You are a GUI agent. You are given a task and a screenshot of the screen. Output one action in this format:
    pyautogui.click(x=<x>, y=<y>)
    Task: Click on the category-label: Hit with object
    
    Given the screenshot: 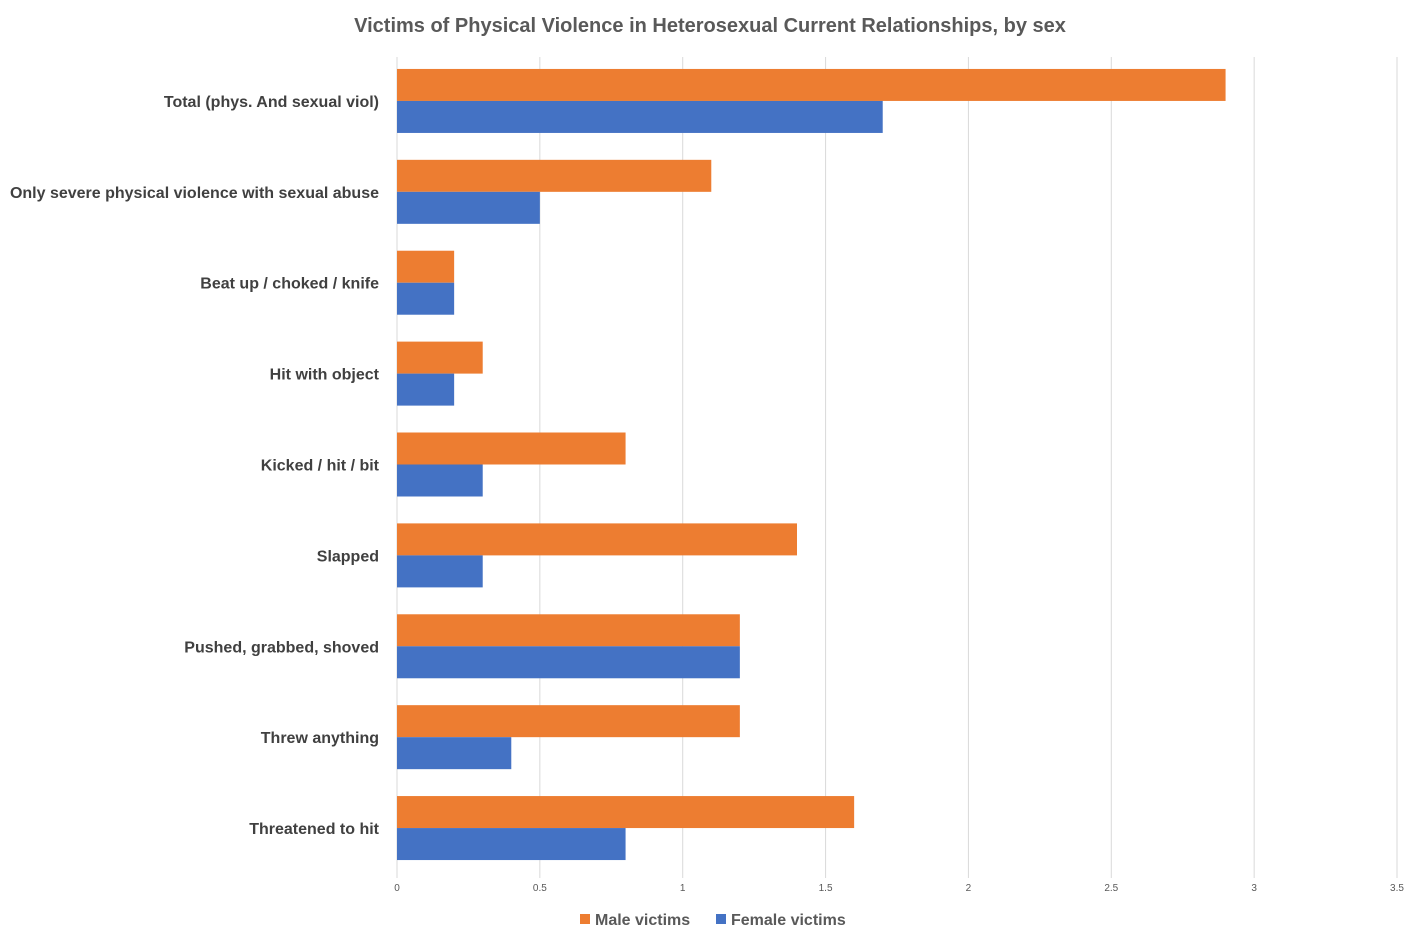 What is the action you would take?
    pyautogui.click(x=325, y=375)
    